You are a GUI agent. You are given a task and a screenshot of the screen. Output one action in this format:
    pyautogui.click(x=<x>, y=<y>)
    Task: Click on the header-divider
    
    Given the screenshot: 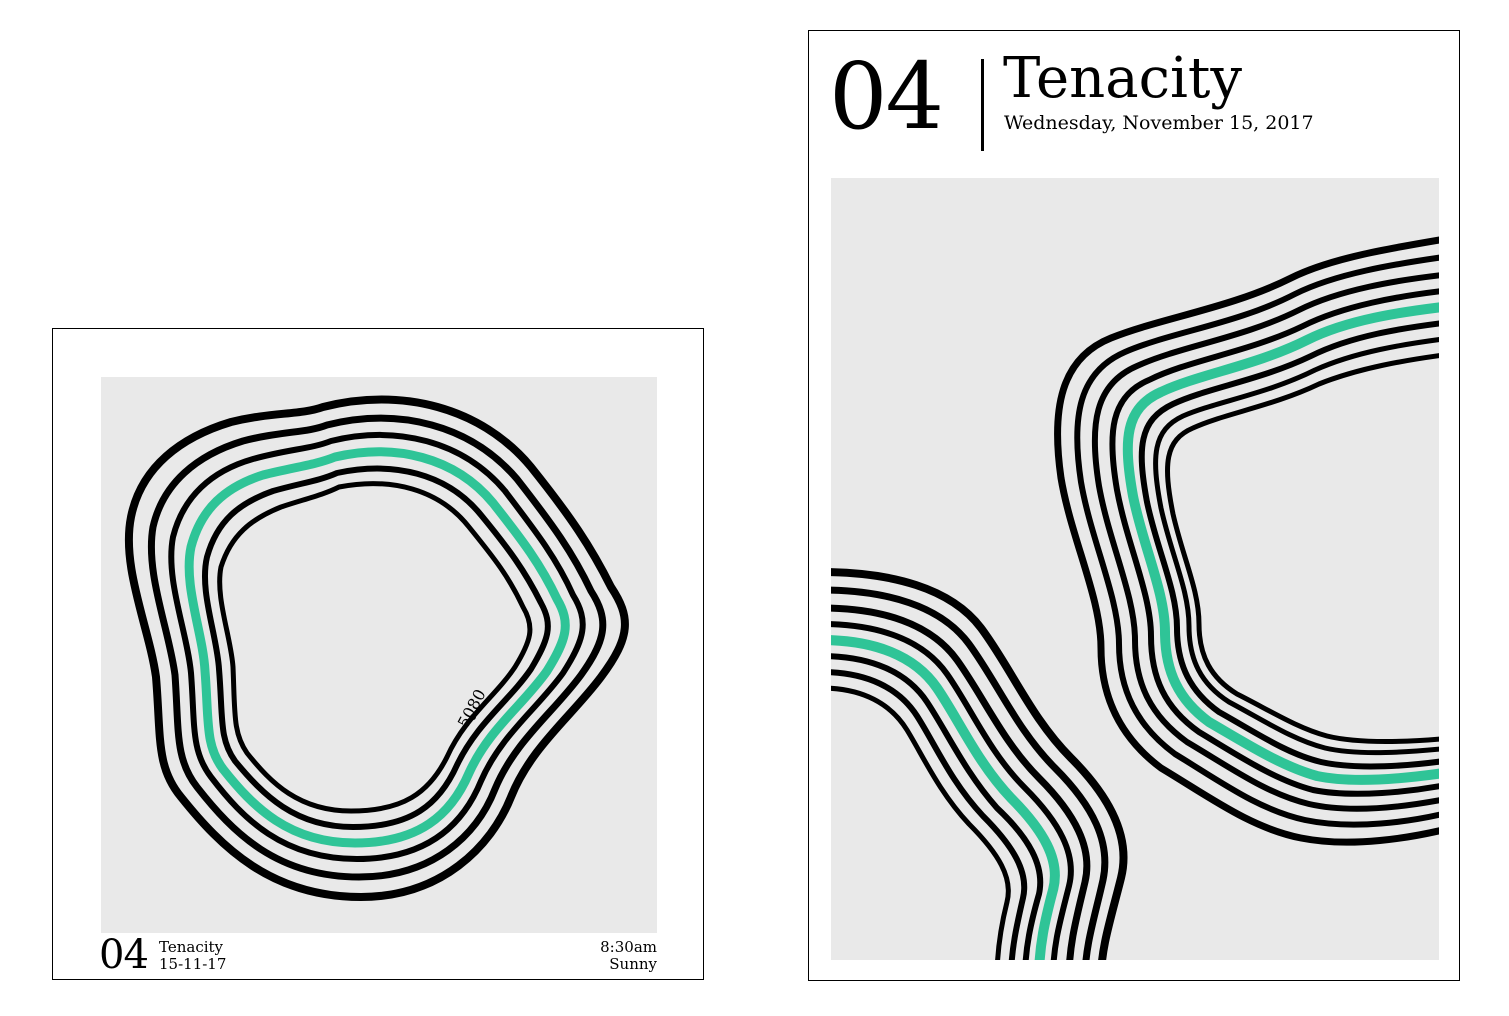 What is the action you would take?
    pyautogui.click(x=982, y=105)
    